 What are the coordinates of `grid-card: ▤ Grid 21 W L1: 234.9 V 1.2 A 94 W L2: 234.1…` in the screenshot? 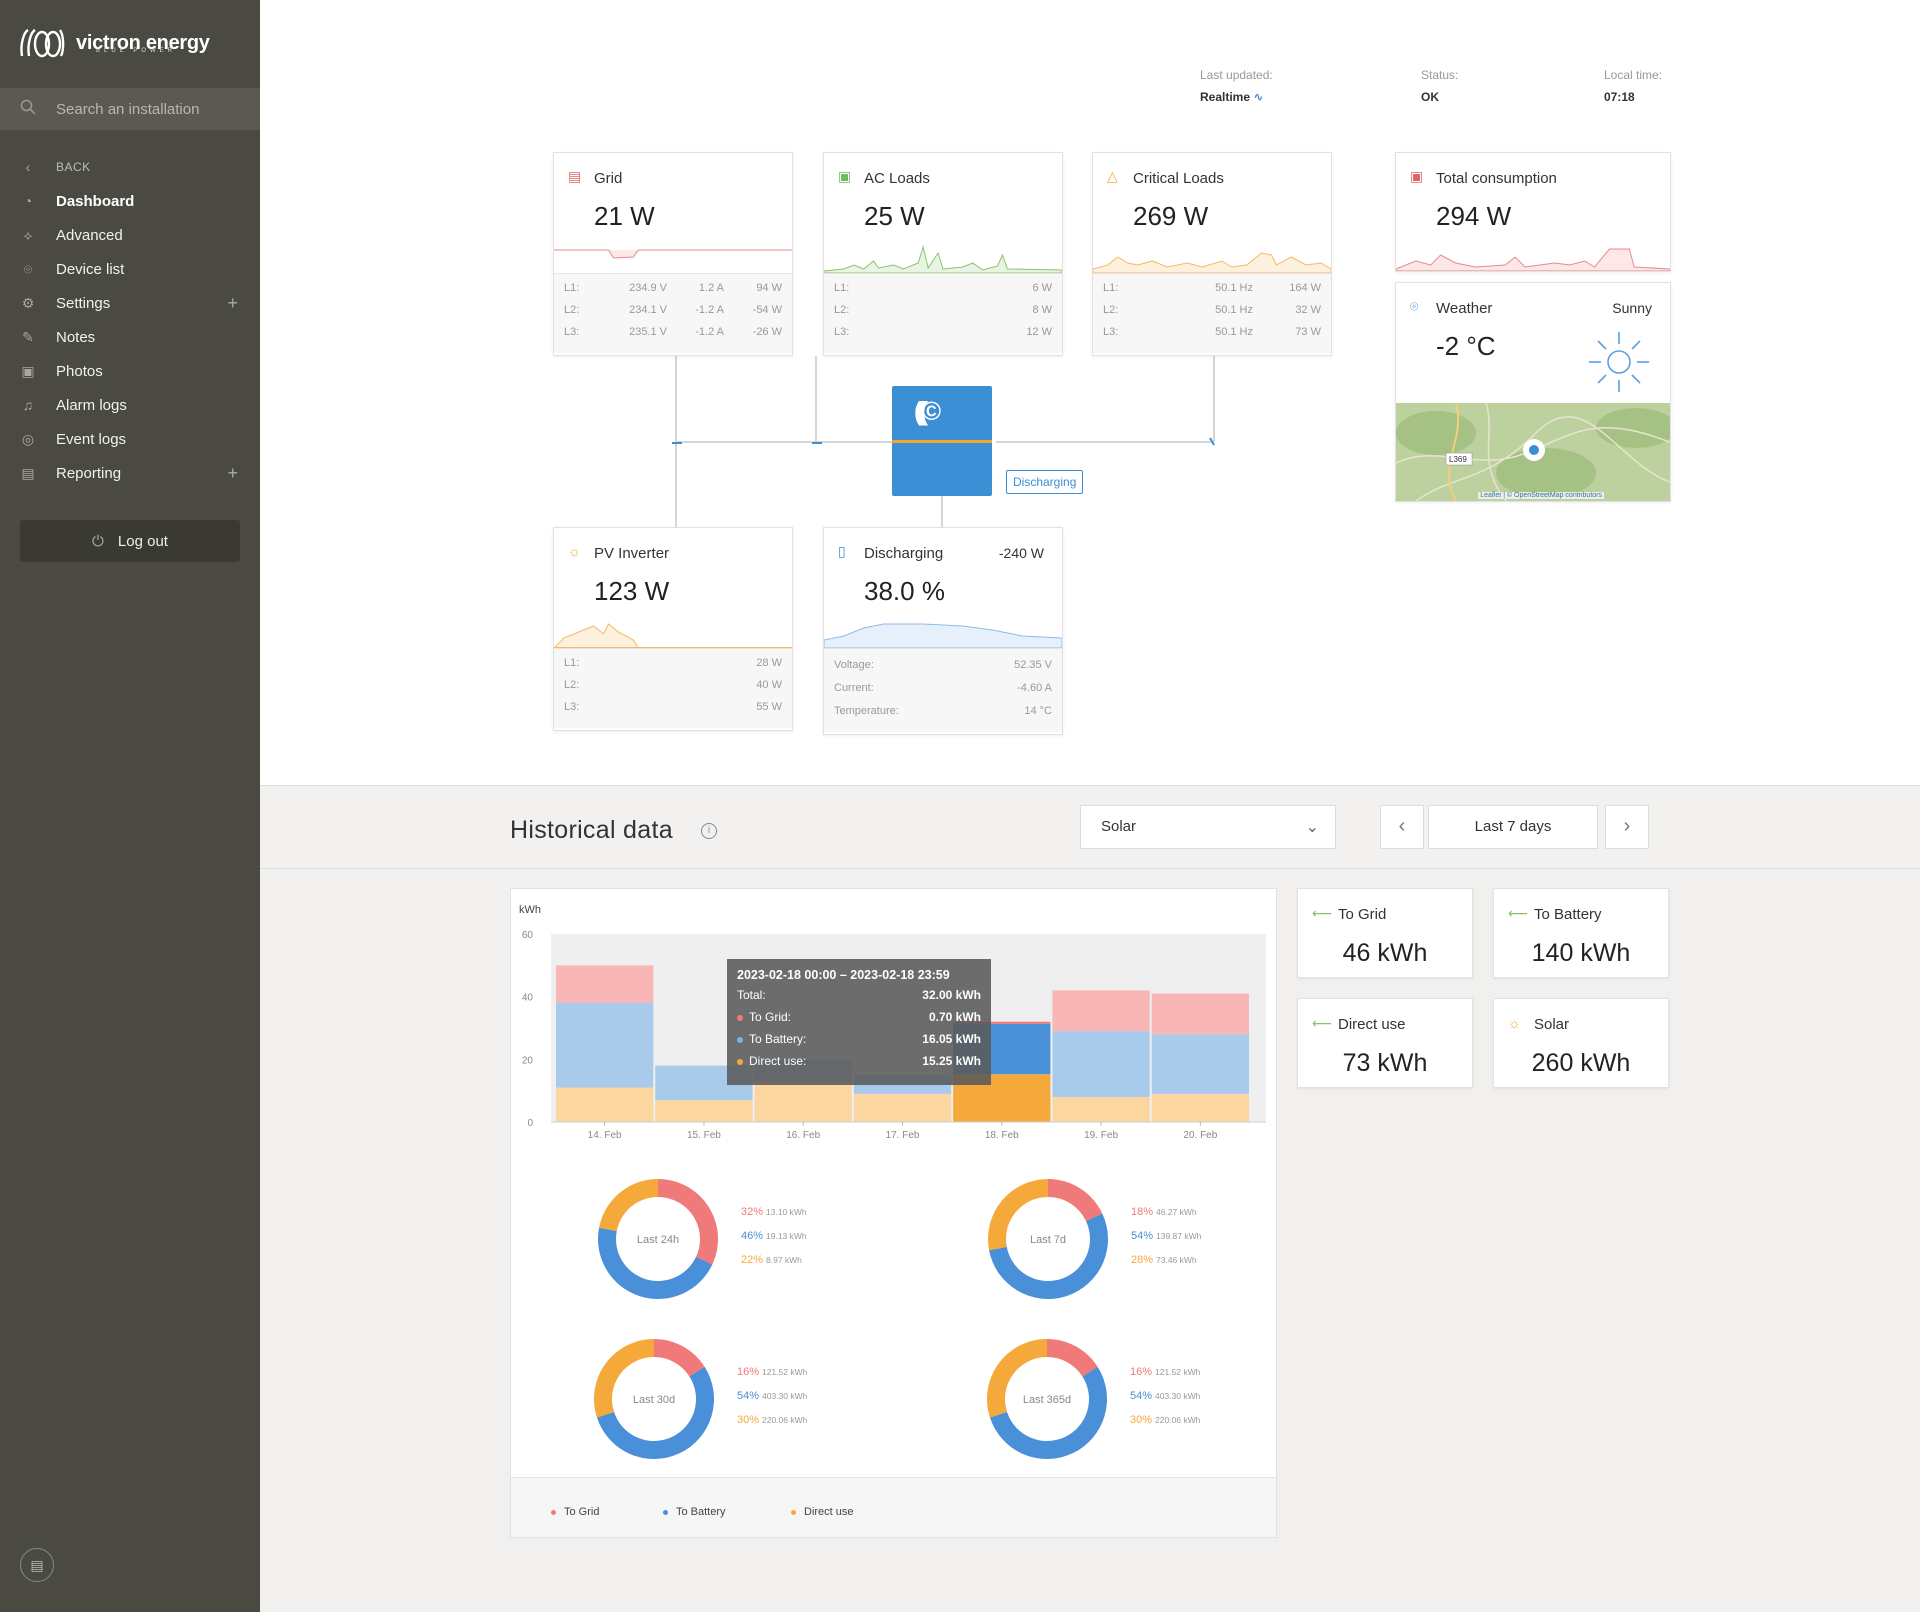 It's located at (673, 254).